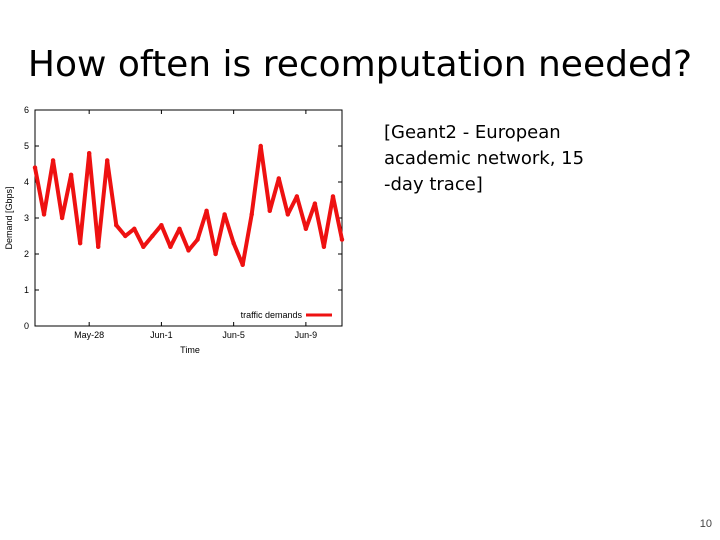 Image resolution: width=720 pixels, height=540 pixels. Describe the element at coordinates (161, 335) in the screenshot. I see `x-tick-label: Jun-1` at that location.